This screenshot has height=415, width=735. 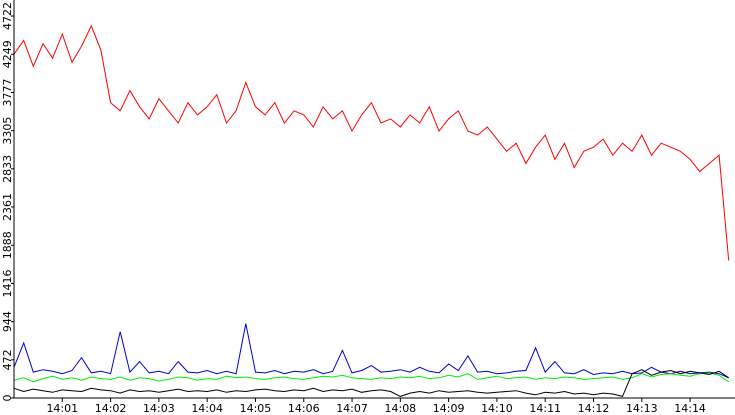 I want to click on y-tick-label: 4249, so click(x=7, y=54).